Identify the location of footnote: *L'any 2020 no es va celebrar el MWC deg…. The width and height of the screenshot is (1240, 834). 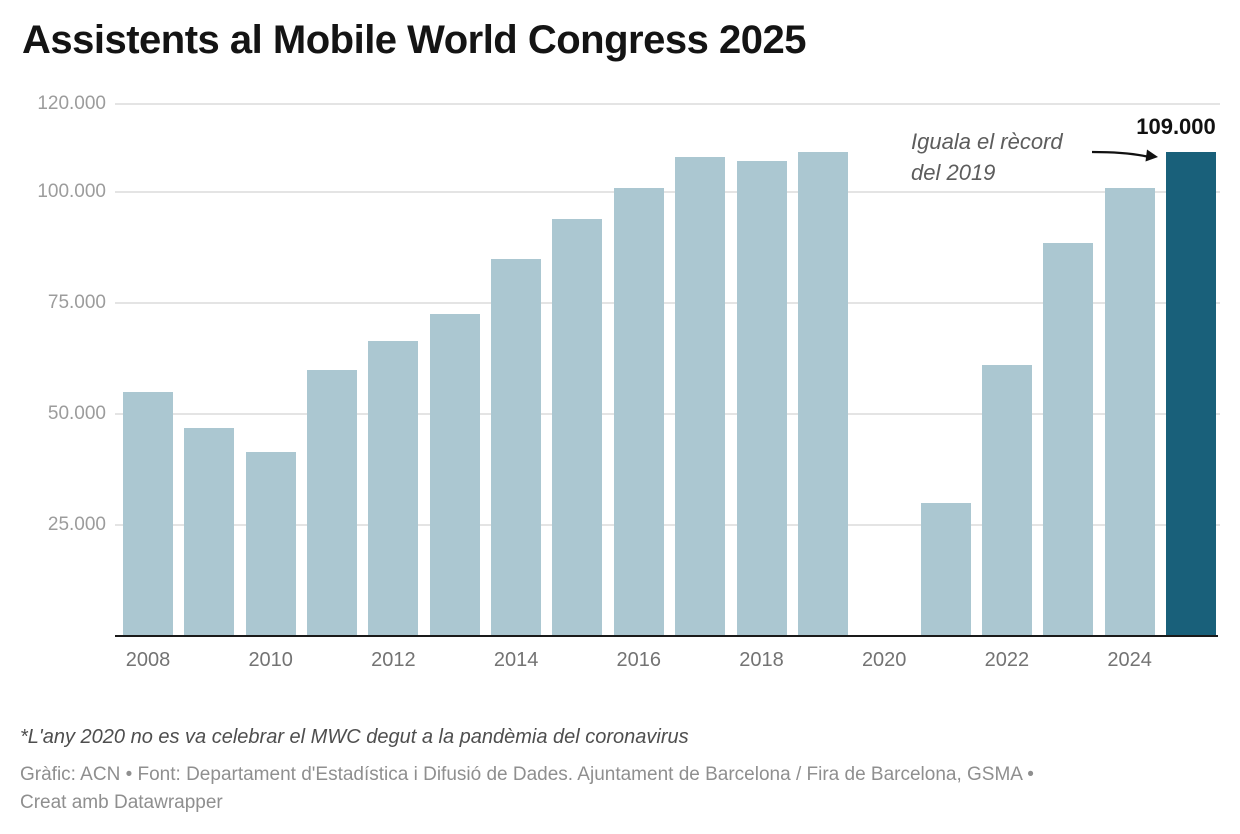
(354, 737).